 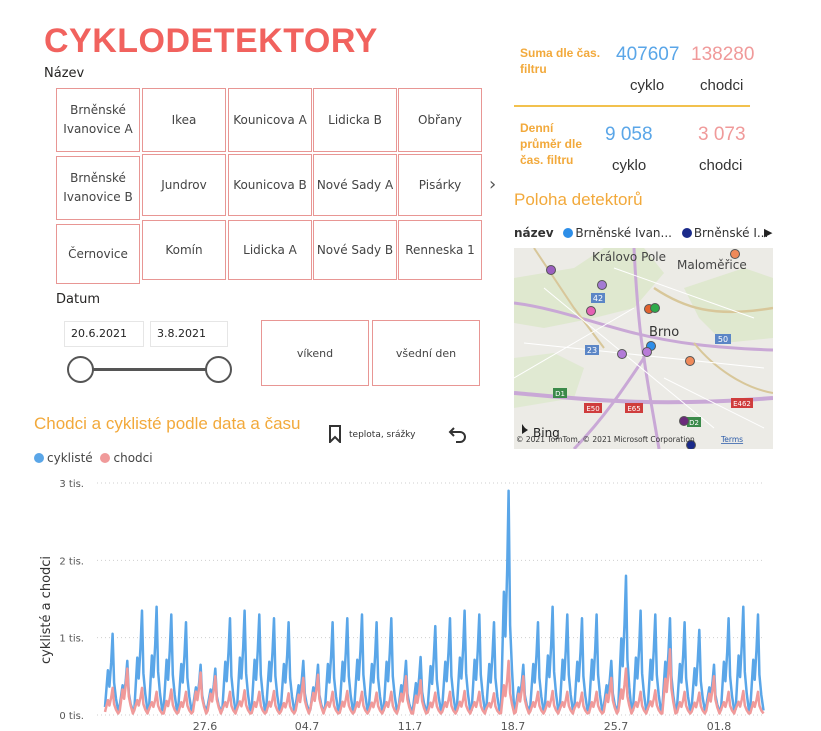 What do you see at coordinates (546, 433) in the screenshot?
I see `map-bing-label: Bing` at bounding box center [546, 433].